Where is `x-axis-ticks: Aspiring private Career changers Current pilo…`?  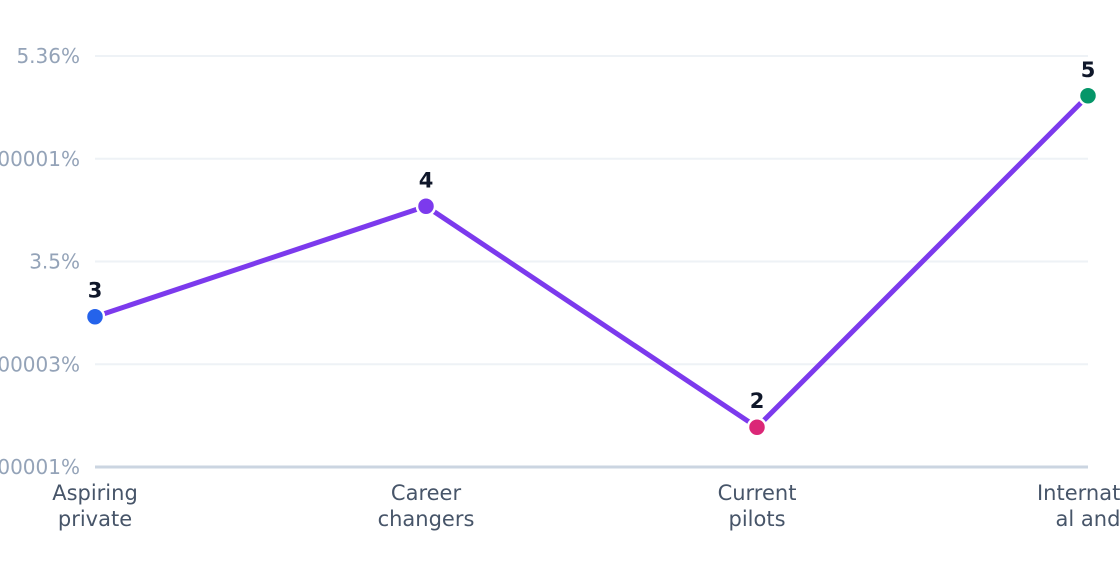 x-axis-ticks: Aspiring private Career changers Current pilo… is located at coordinates (586, 506).